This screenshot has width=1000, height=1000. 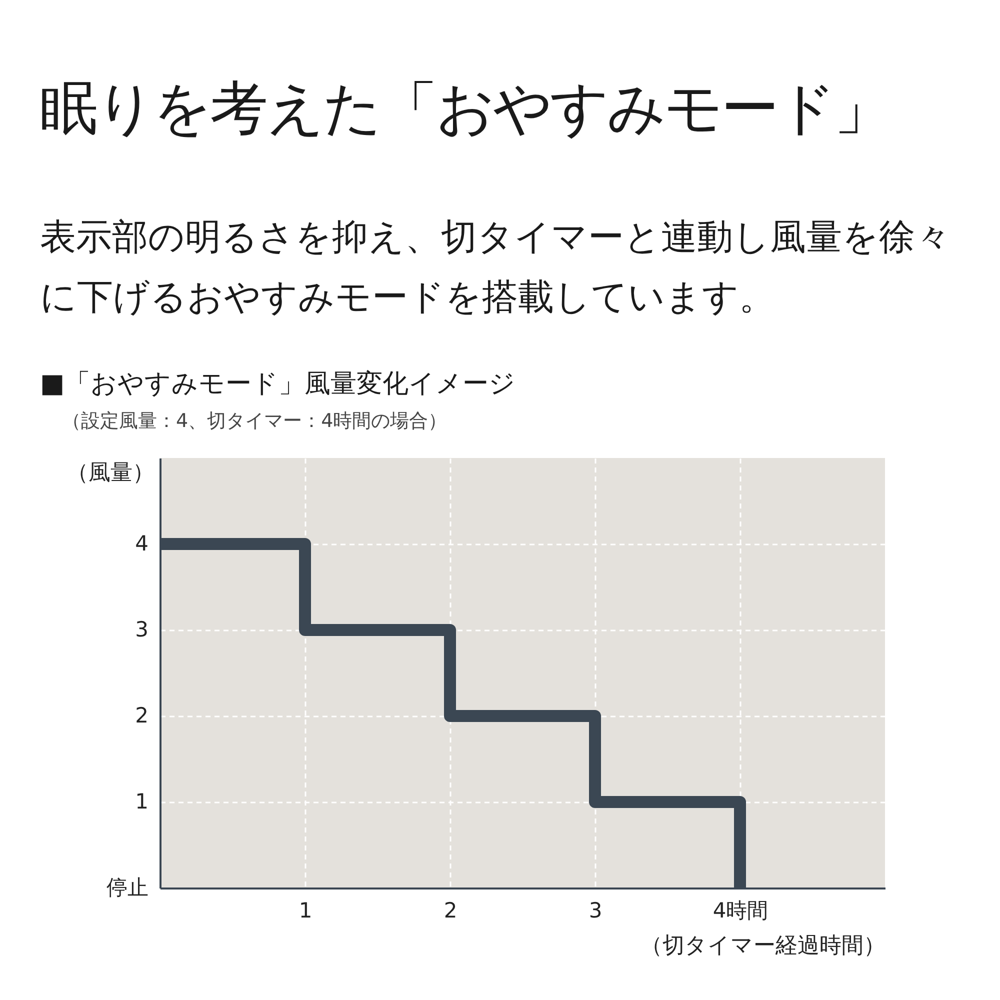 I want to click on x-tick-label: 2, so click(x=451, y=910).